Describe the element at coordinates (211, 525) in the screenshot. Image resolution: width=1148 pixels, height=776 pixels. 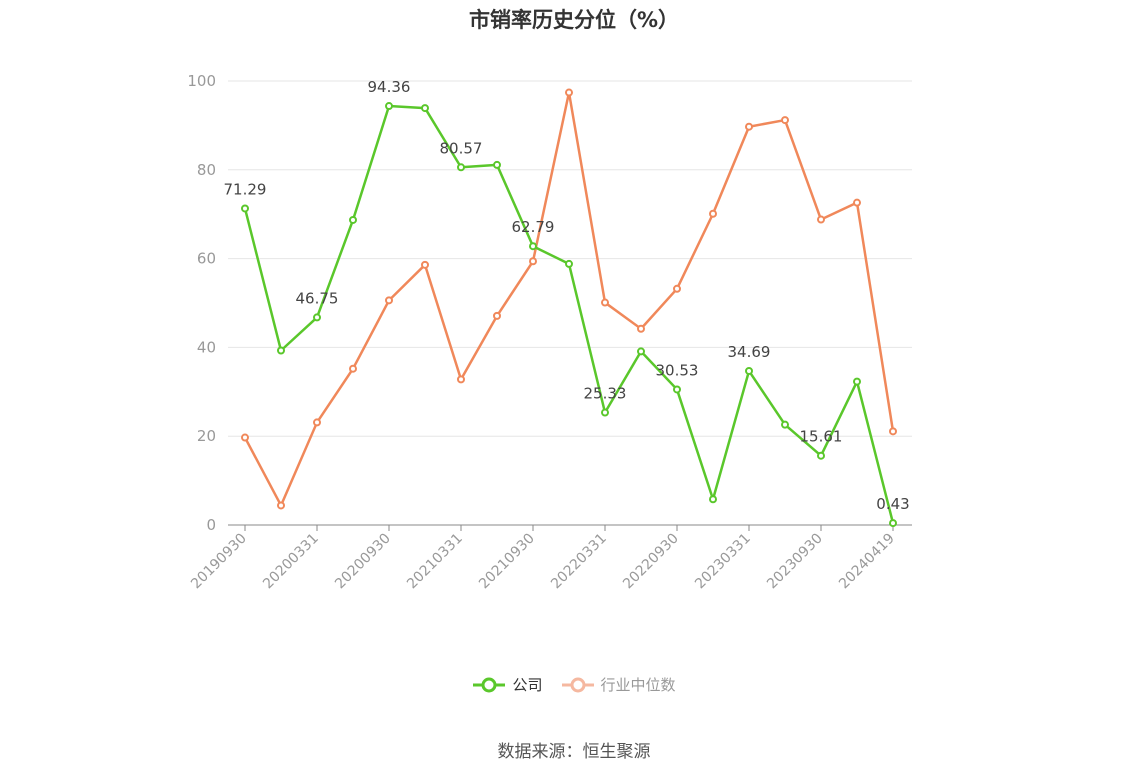
I see `y-tick-label: 0` at that location.